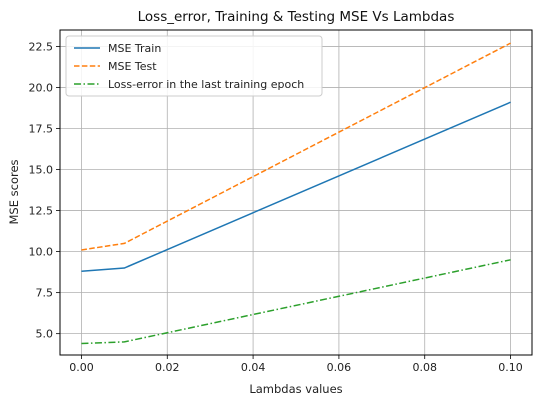 The width and height of the screenshot is (540, 401). I want to click on x-tick-label: 0.02, so click(167, 367).